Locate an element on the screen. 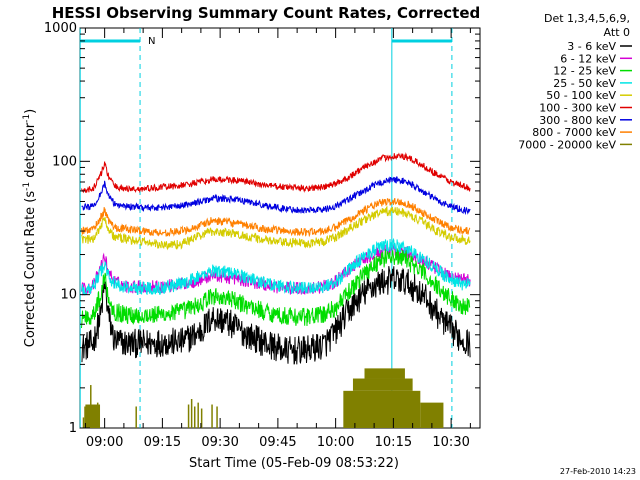 The width and height of the screenshot is (640, 480). y-tick-label: 10 is located at coordinates (68, 295).